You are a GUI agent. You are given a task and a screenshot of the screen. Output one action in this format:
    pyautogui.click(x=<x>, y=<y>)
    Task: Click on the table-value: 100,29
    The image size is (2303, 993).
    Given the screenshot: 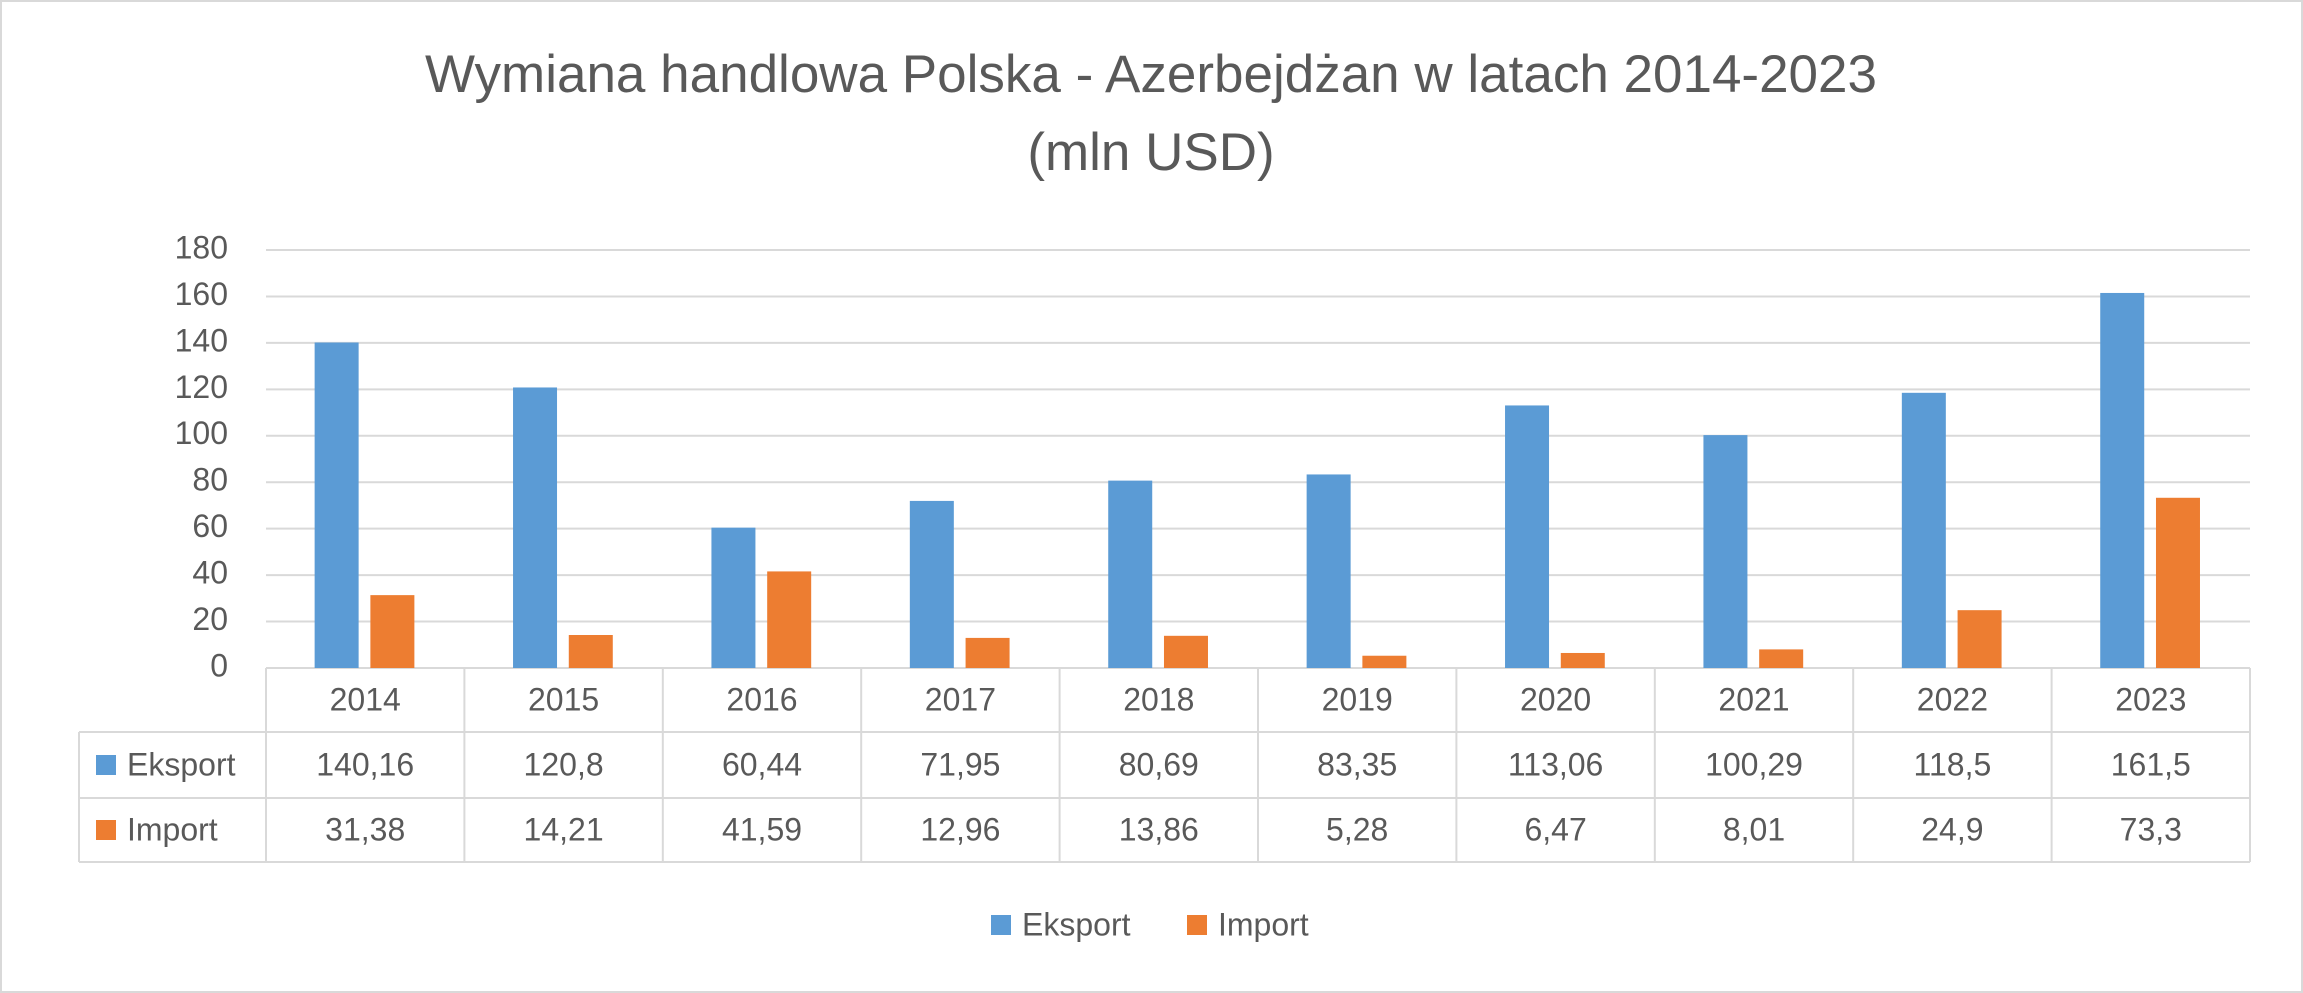 What is the action you would take?
    pyautogui.click(x=1754, y=764)
    